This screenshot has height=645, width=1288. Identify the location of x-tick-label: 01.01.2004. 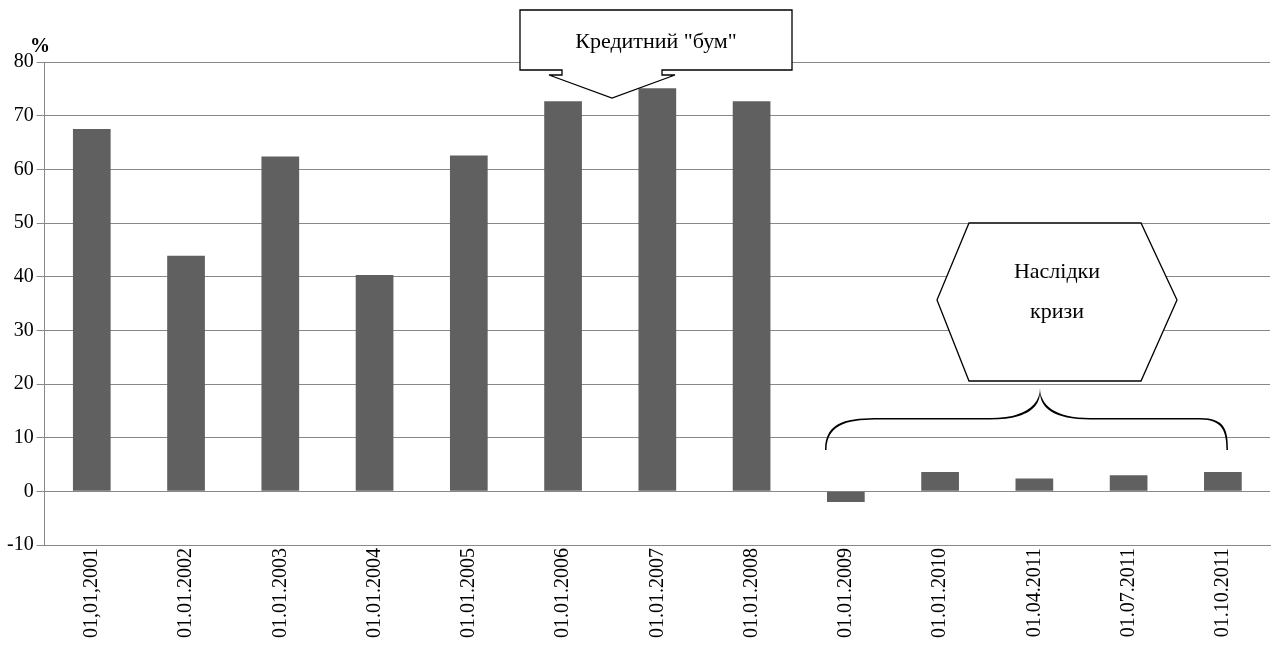
(372, 593).